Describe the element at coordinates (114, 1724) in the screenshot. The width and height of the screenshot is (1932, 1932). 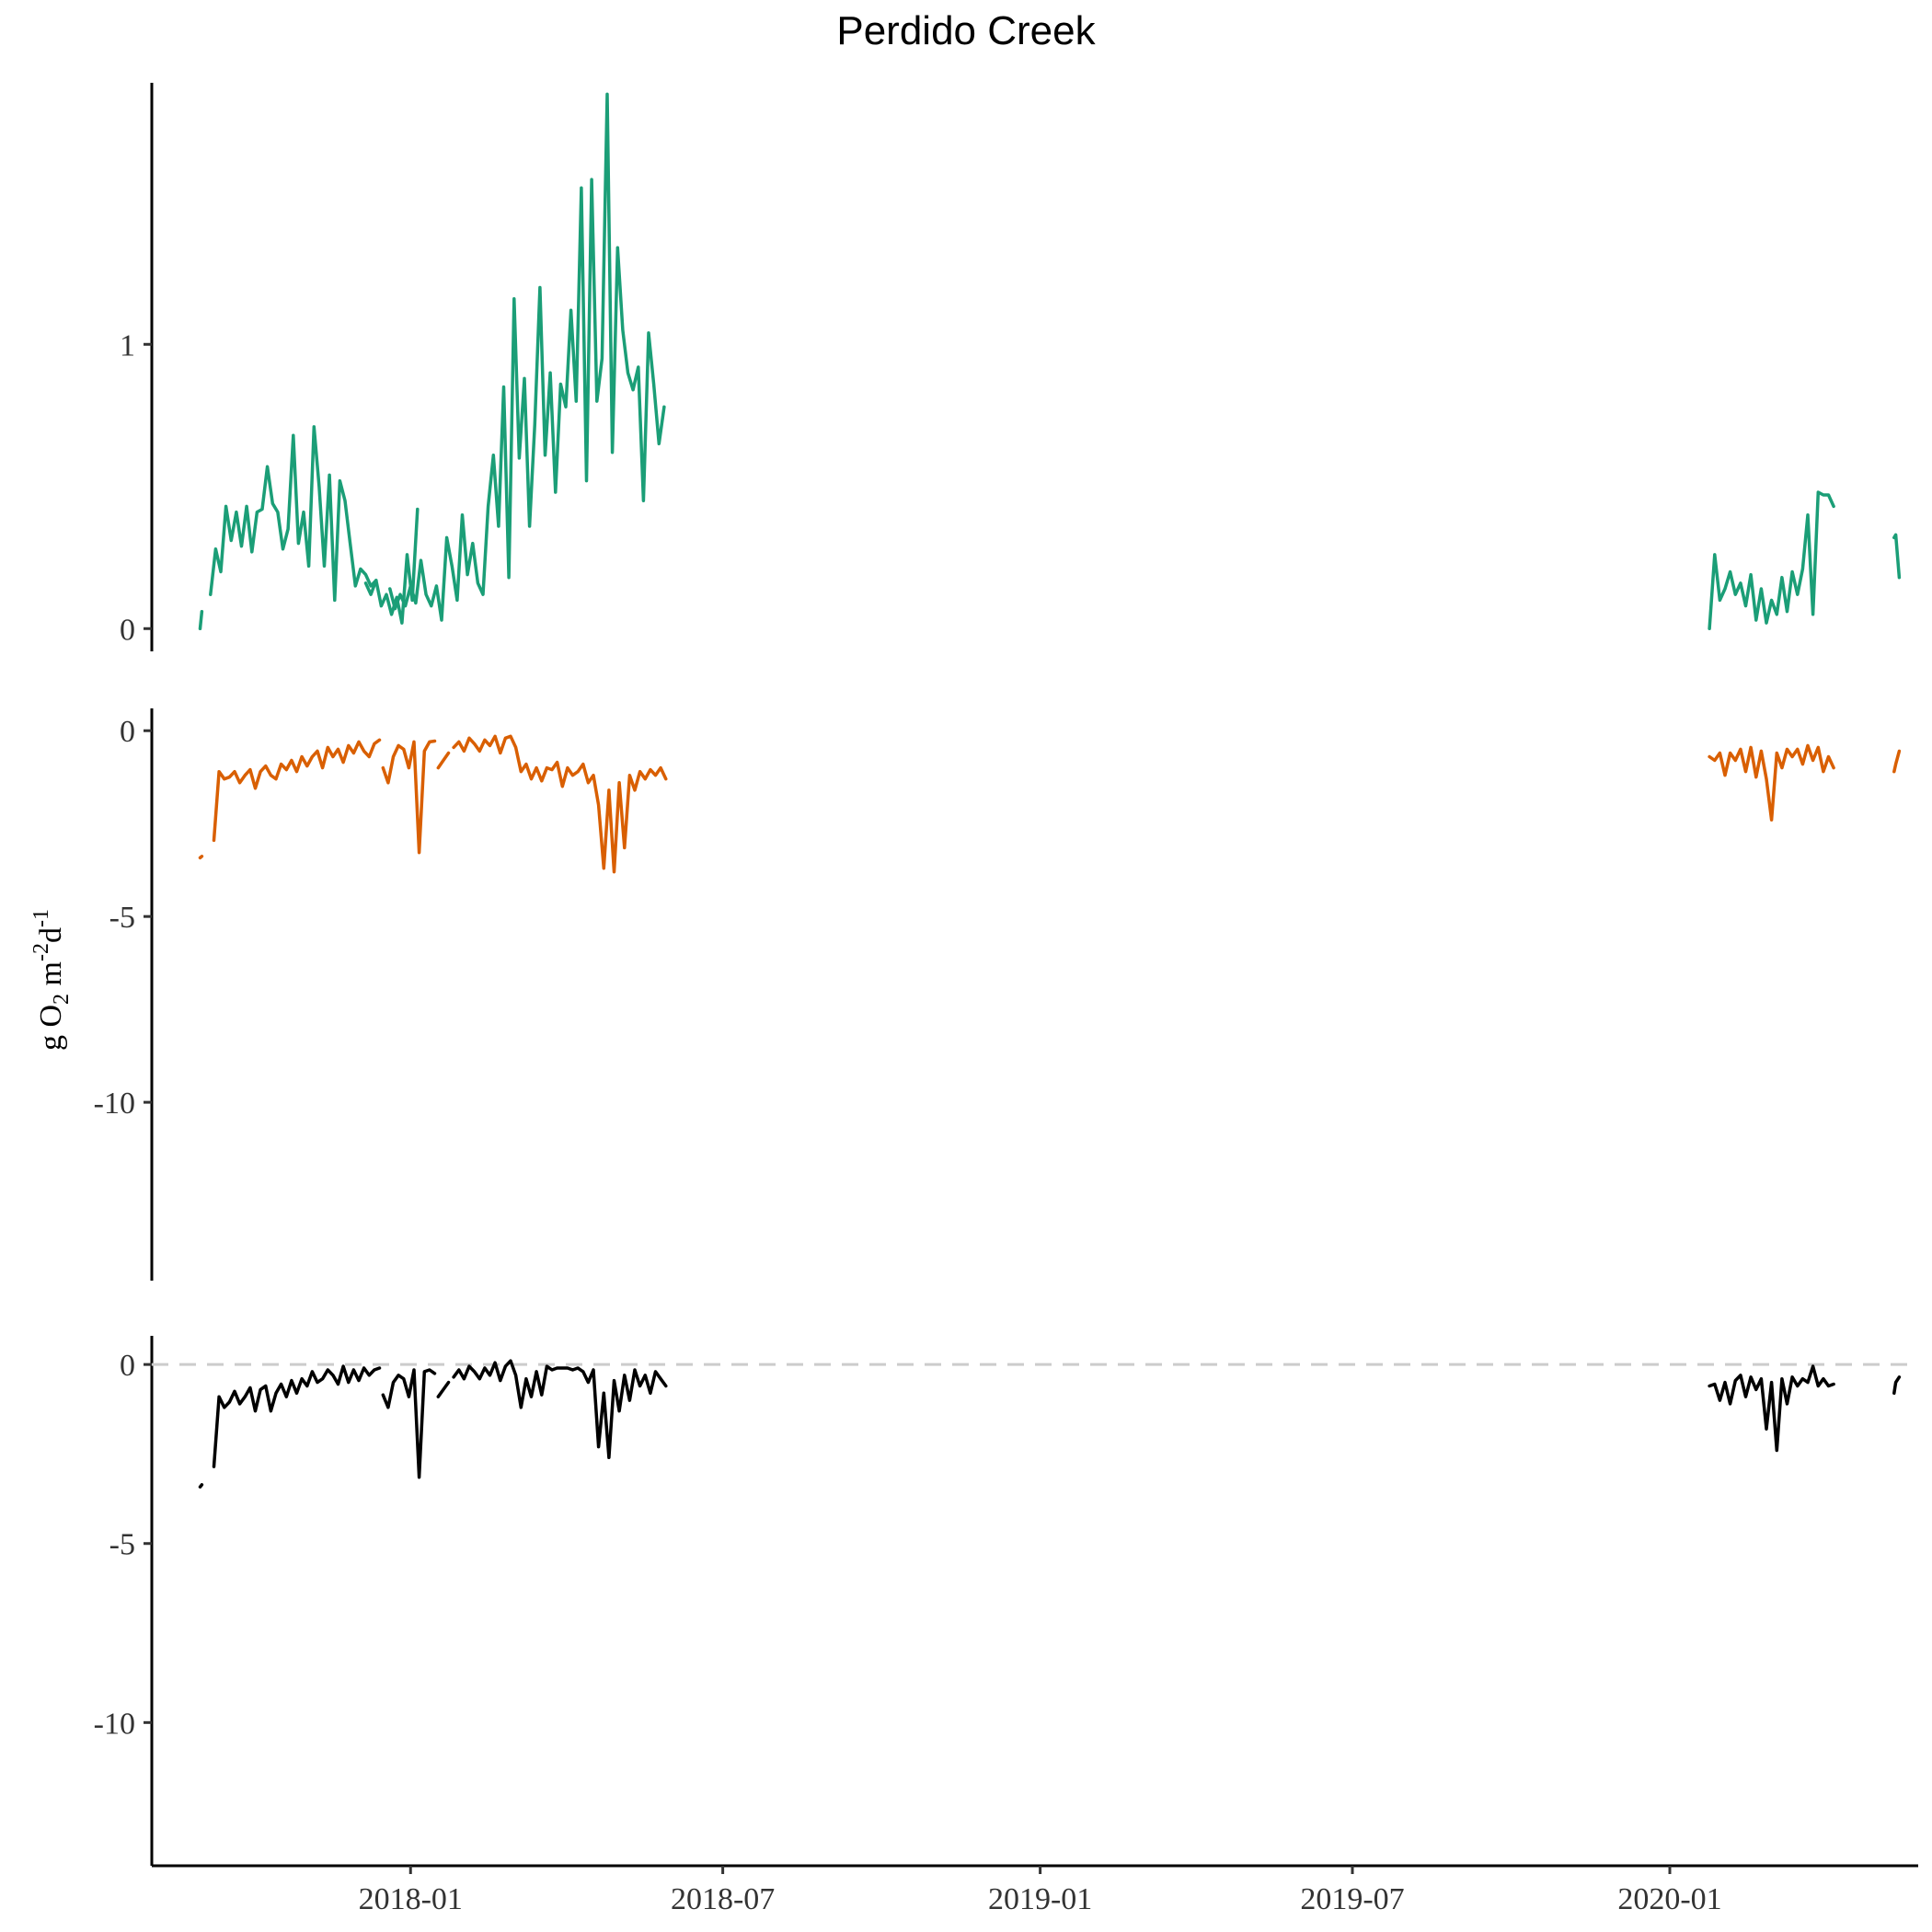
I see `nep-y-tick-label: -10` at that location.